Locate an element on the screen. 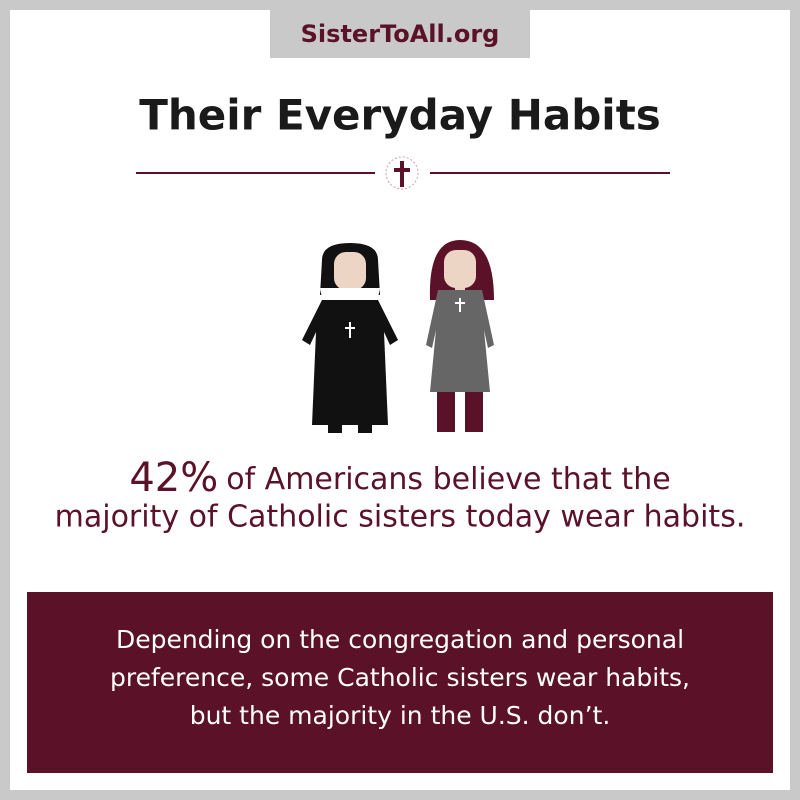 The width and height of the screenshot is (800, 800). stat-line-1: 42% of Americans believe that the is located at coordinates (399, 478).